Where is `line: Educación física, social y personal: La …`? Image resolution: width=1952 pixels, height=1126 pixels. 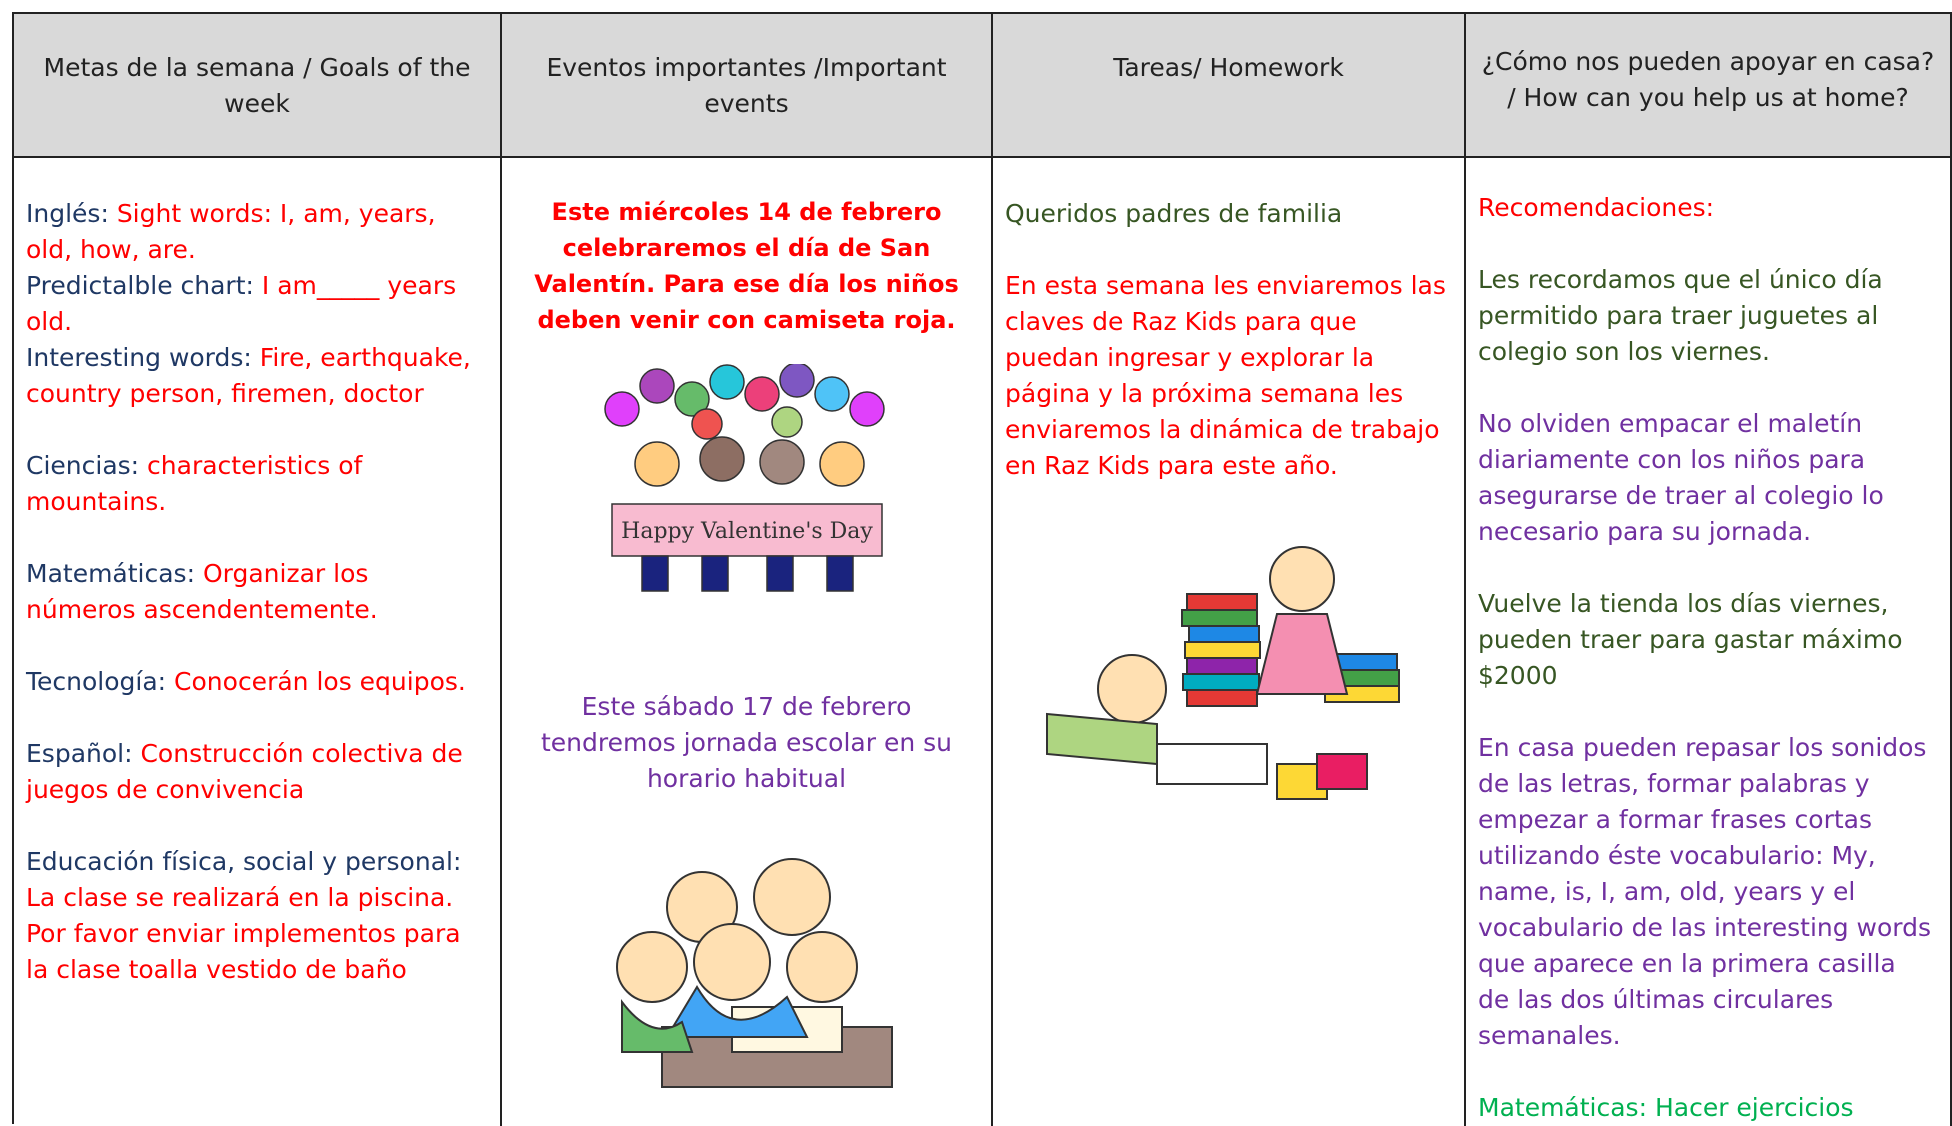 line: Educación física, social y personal: La … is located at coordinates (255, 916).